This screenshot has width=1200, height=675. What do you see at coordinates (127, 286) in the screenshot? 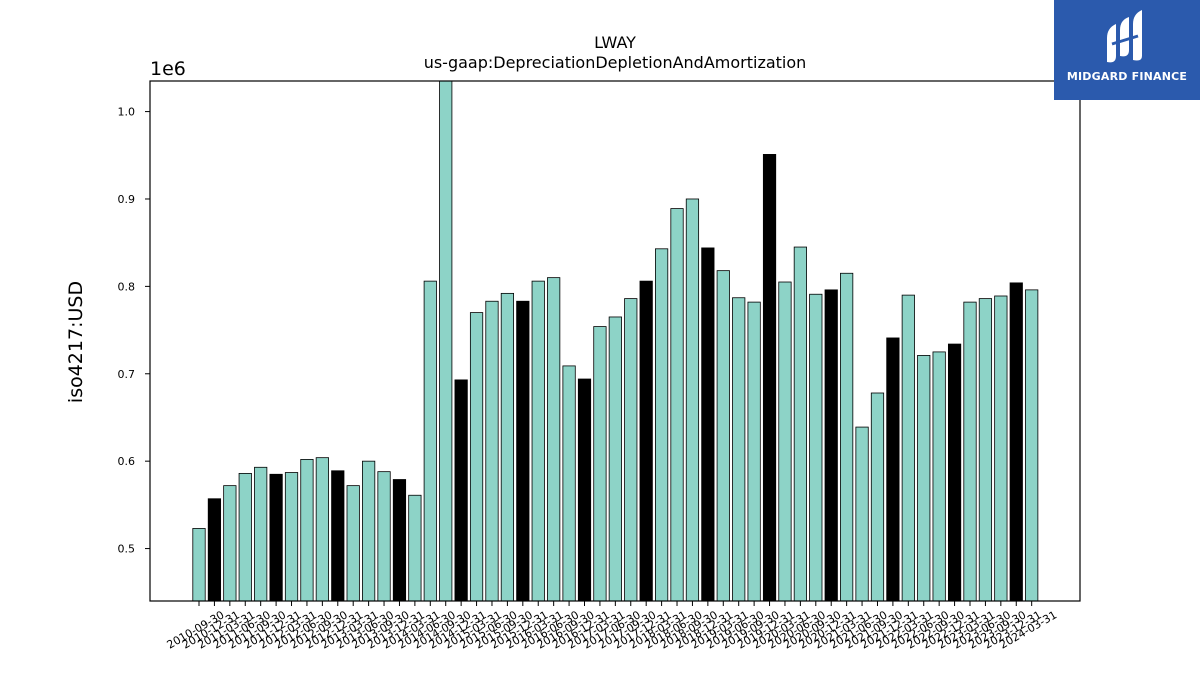
I see `y-tick-label: 0.8` at bounding box center [127, 286].